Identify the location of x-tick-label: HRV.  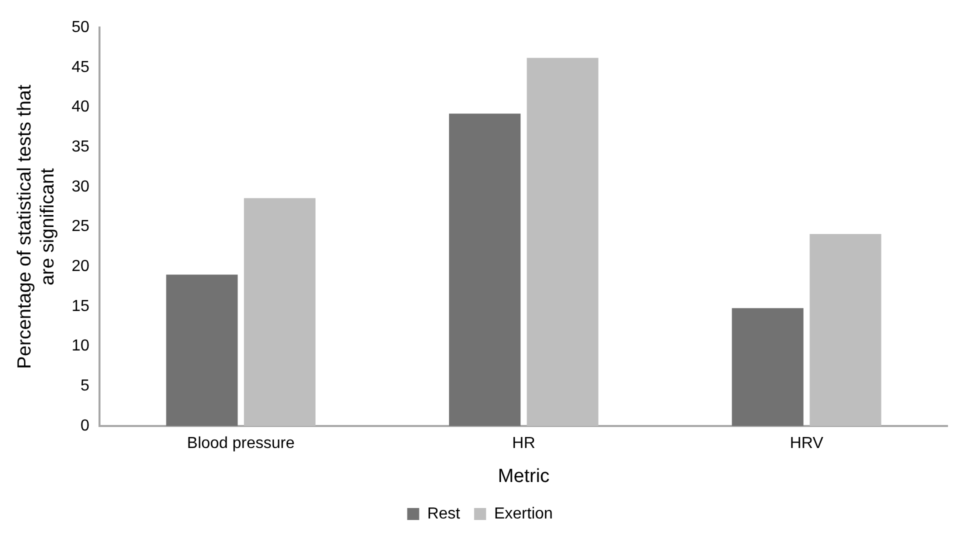
(807, 443).